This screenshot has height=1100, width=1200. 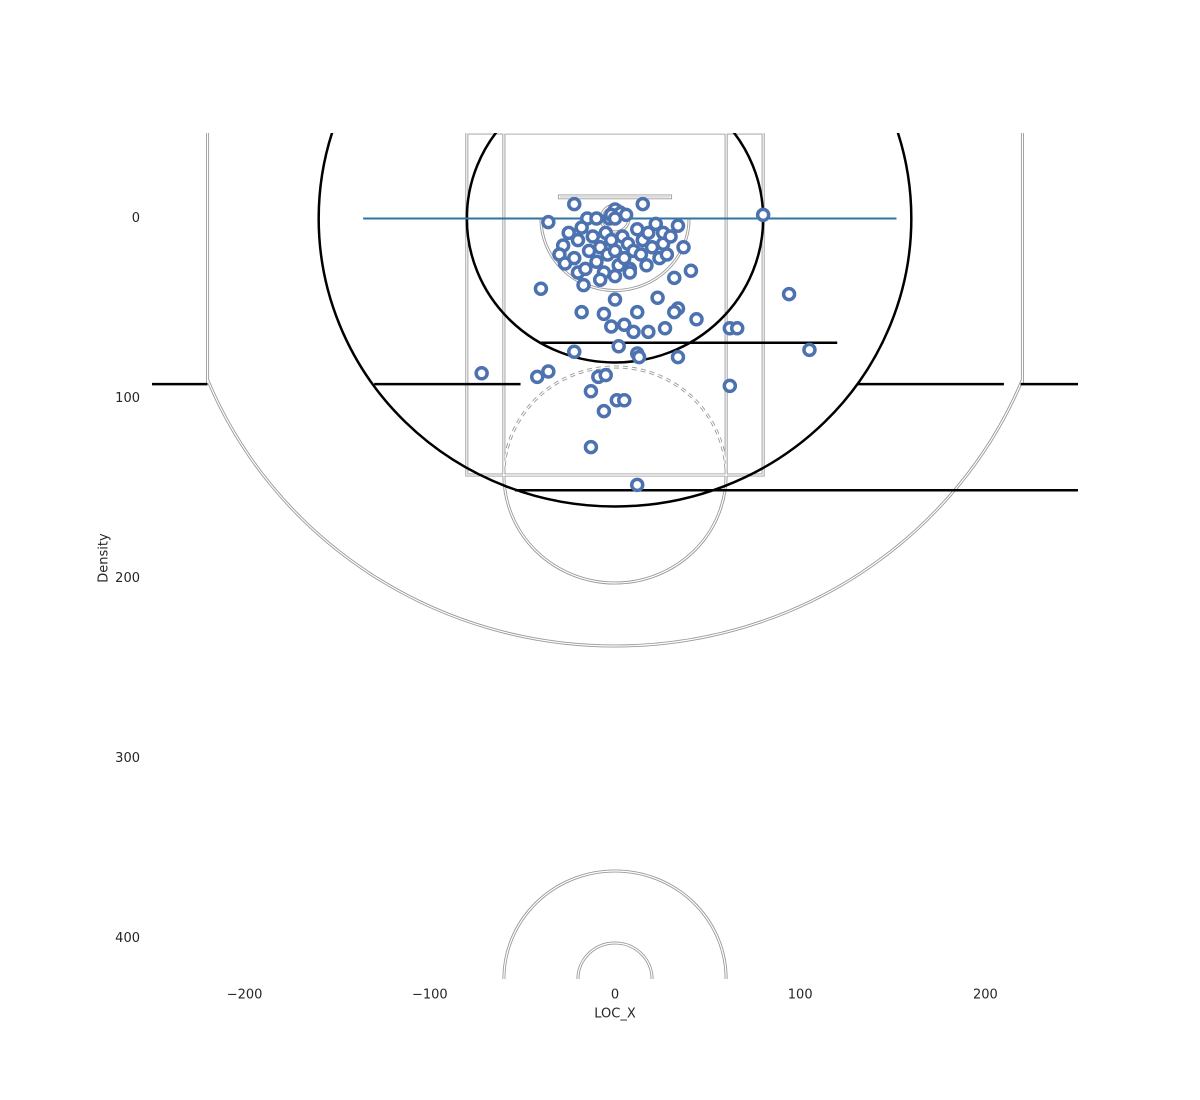 What do you see at coordinates (800, 995) in the screenshot?
I see `x-tick-label: 100` at bounding box center [800, 995].